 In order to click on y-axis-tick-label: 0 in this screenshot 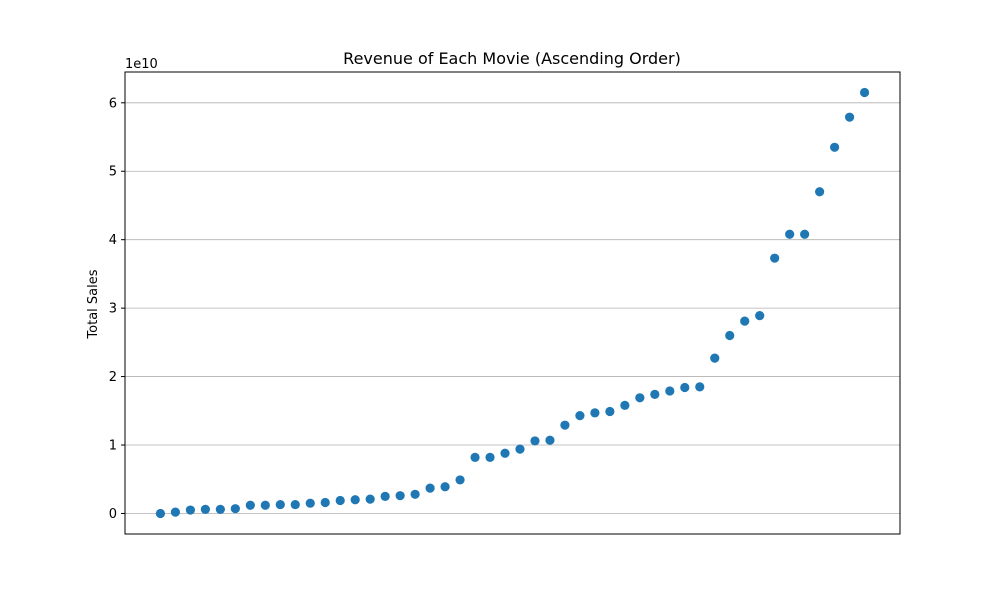, I will do `click(113, 514)`.